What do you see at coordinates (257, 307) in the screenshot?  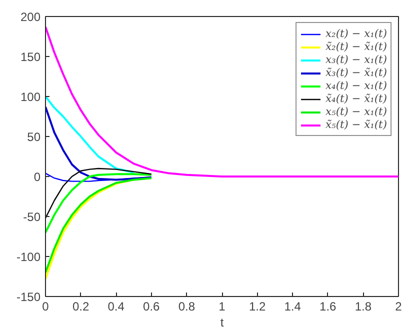 I see `x-tick-label: 1.2` at bounding box center [257, 307].